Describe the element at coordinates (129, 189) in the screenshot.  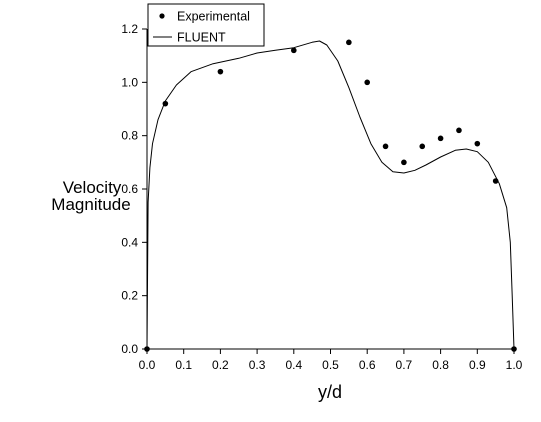
I see `y-tick-label: 0.6` at that location.